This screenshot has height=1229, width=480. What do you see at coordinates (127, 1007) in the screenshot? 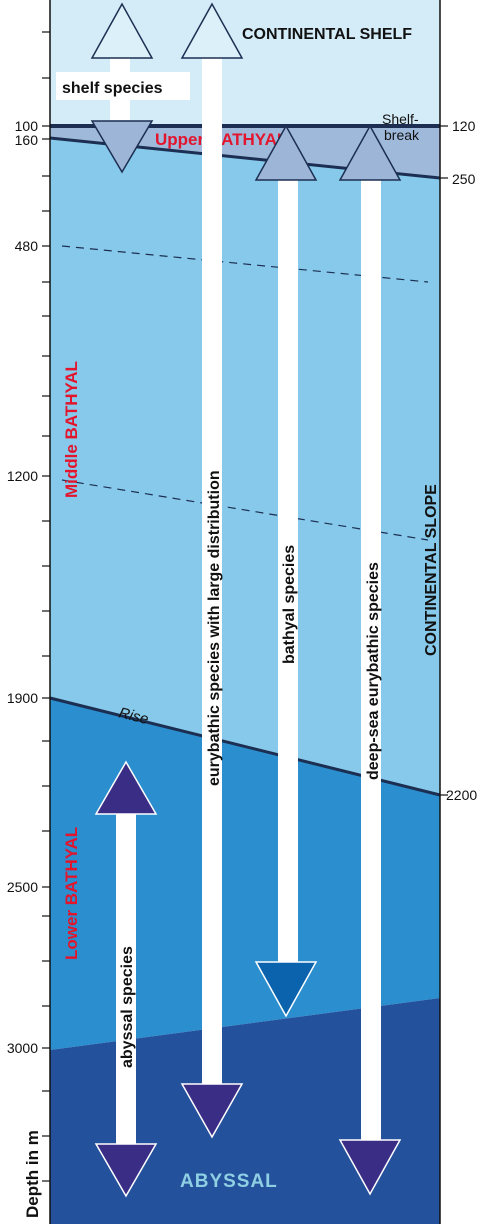
I see `abyssal-species-label: abyssal species` at bounding box center [127, 1007].